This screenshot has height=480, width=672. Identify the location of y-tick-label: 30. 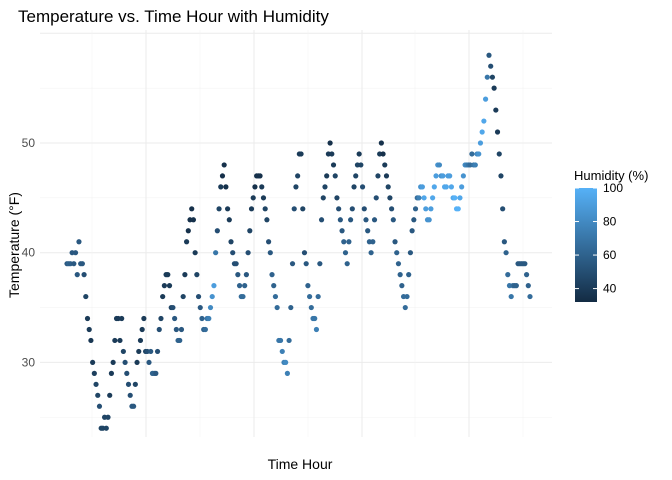
(29, 362).